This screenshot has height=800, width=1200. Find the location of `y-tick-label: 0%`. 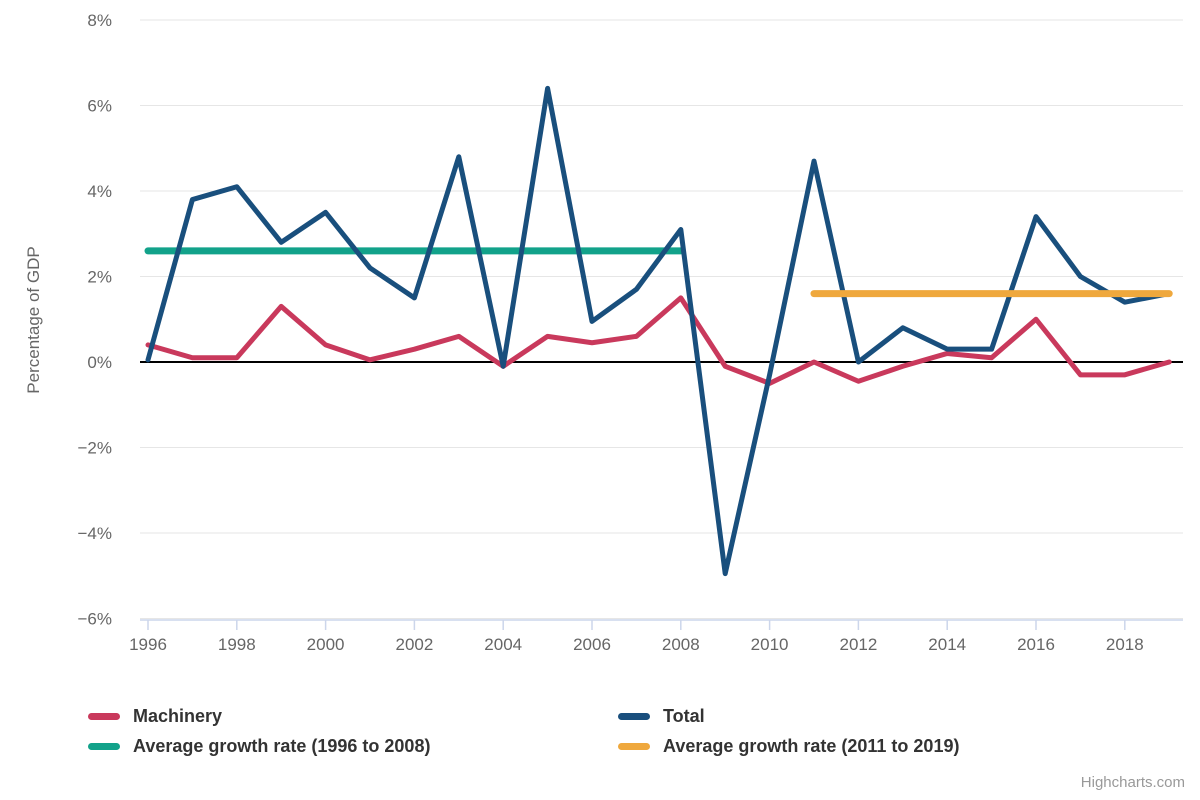

y-tick-label: 0% is located at coordinates (99, 362).